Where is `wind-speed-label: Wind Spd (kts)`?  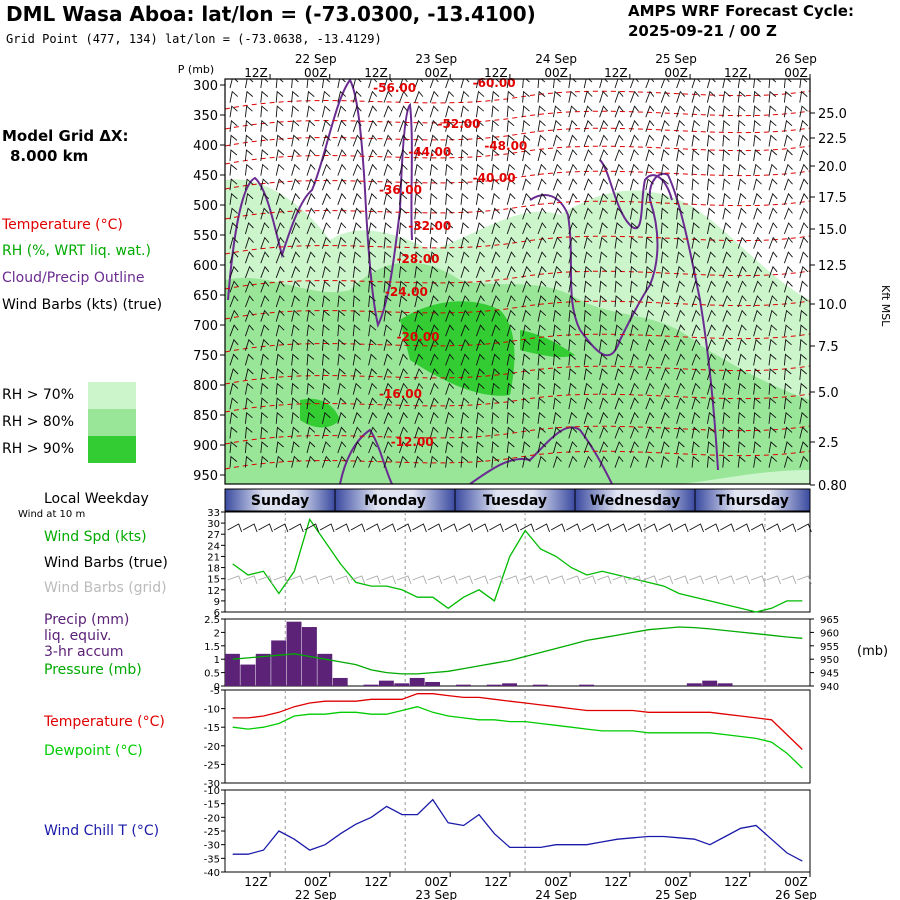 wind-speed-label: Wind Spd (kts) is located at coordinates (95, 537).